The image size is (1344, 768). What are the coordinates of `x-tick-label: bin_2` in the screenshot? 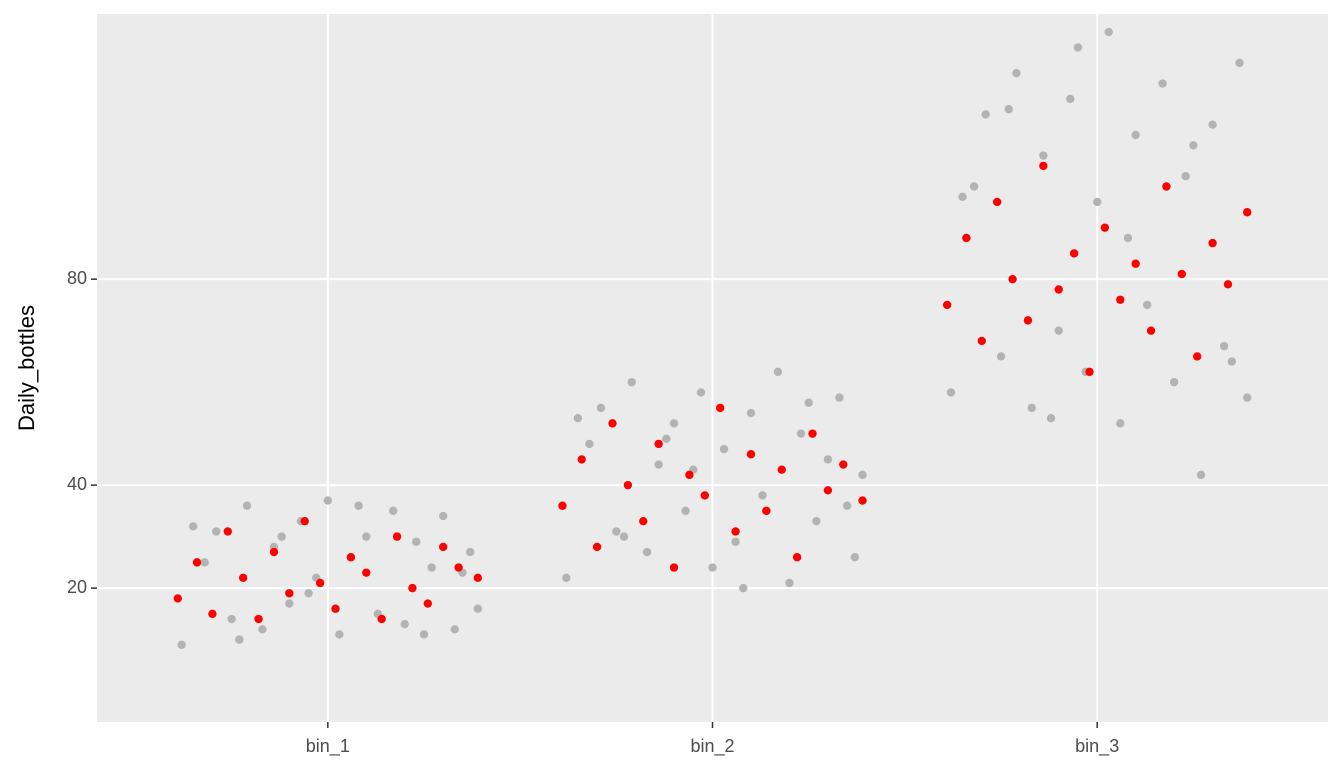 It's located at (712, 746).